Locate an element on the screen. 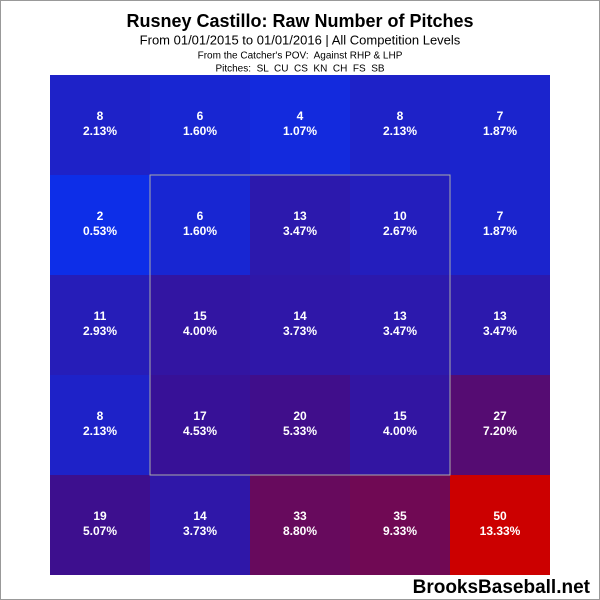 The image size is (600, 600). cell-percent: 5.33% is located at coordinates (300, 431).